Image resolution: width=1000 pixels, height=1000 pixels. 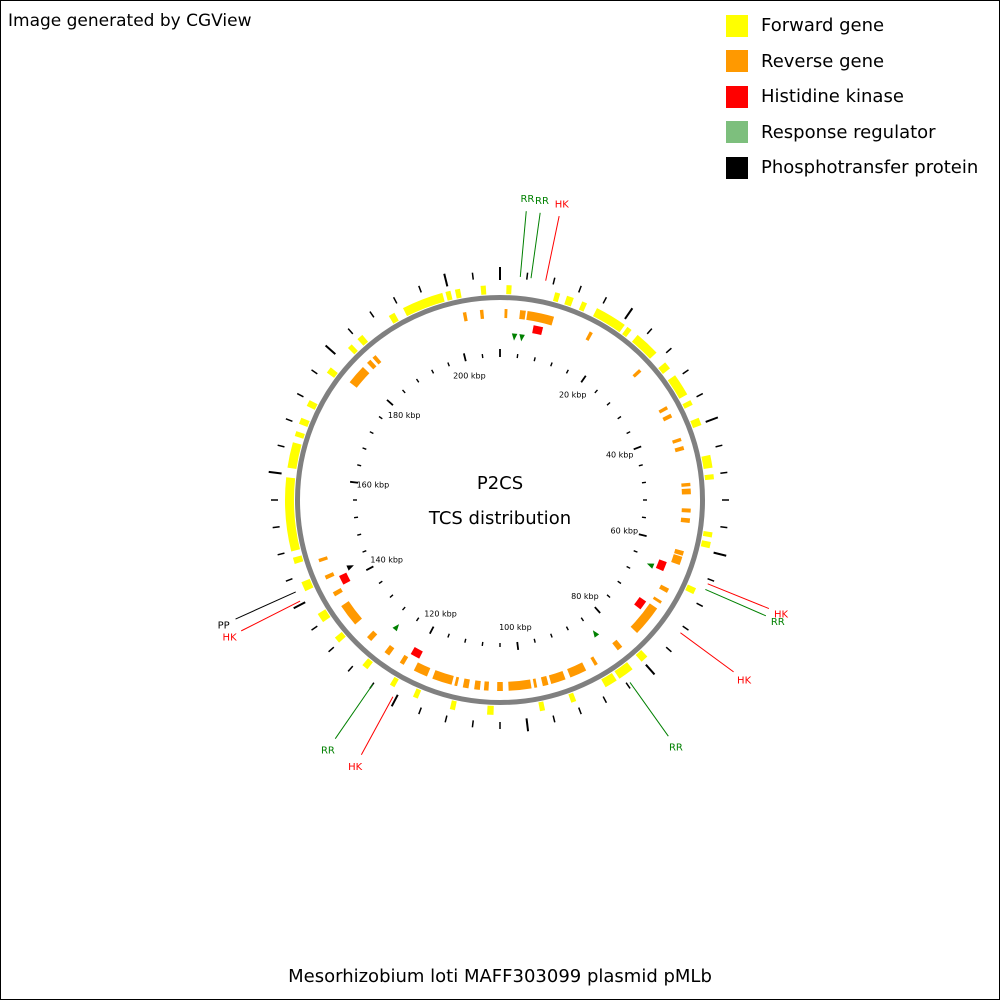 I want to click on kbp-label: 20 kbp, so click(x=573, y=395).